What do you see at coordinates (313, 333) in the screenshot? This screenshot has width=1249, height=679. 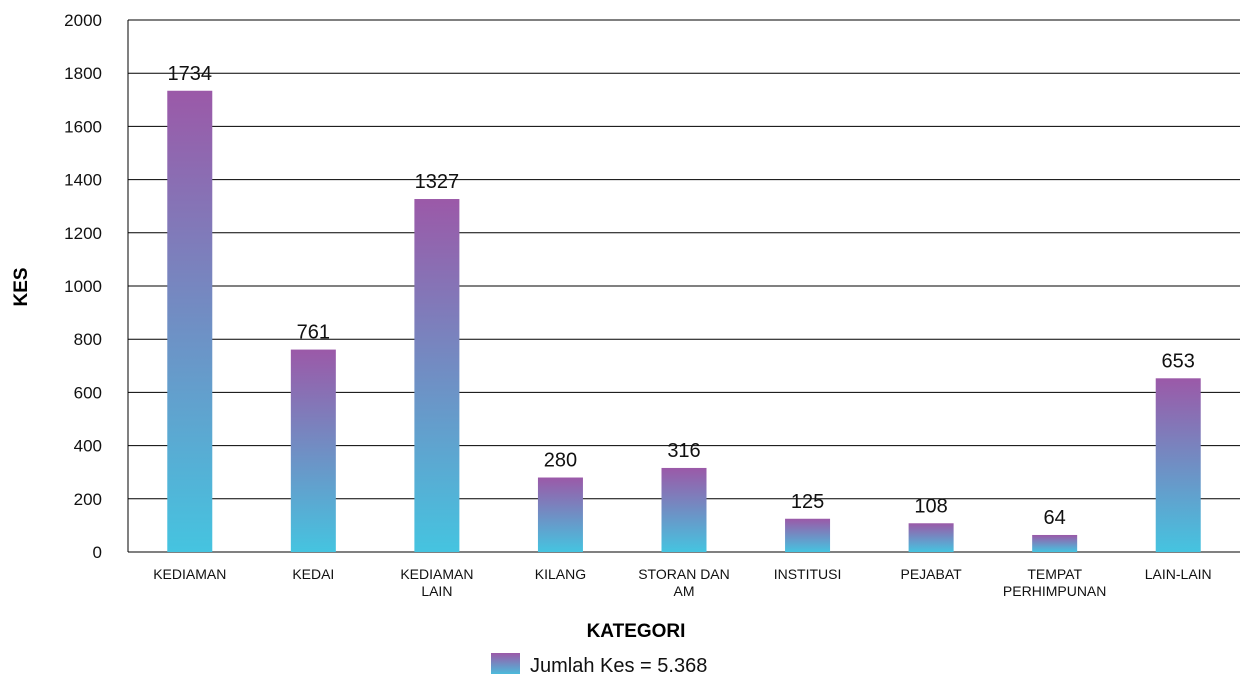 I see `data-label: 761` at bounding box center [313, 333].